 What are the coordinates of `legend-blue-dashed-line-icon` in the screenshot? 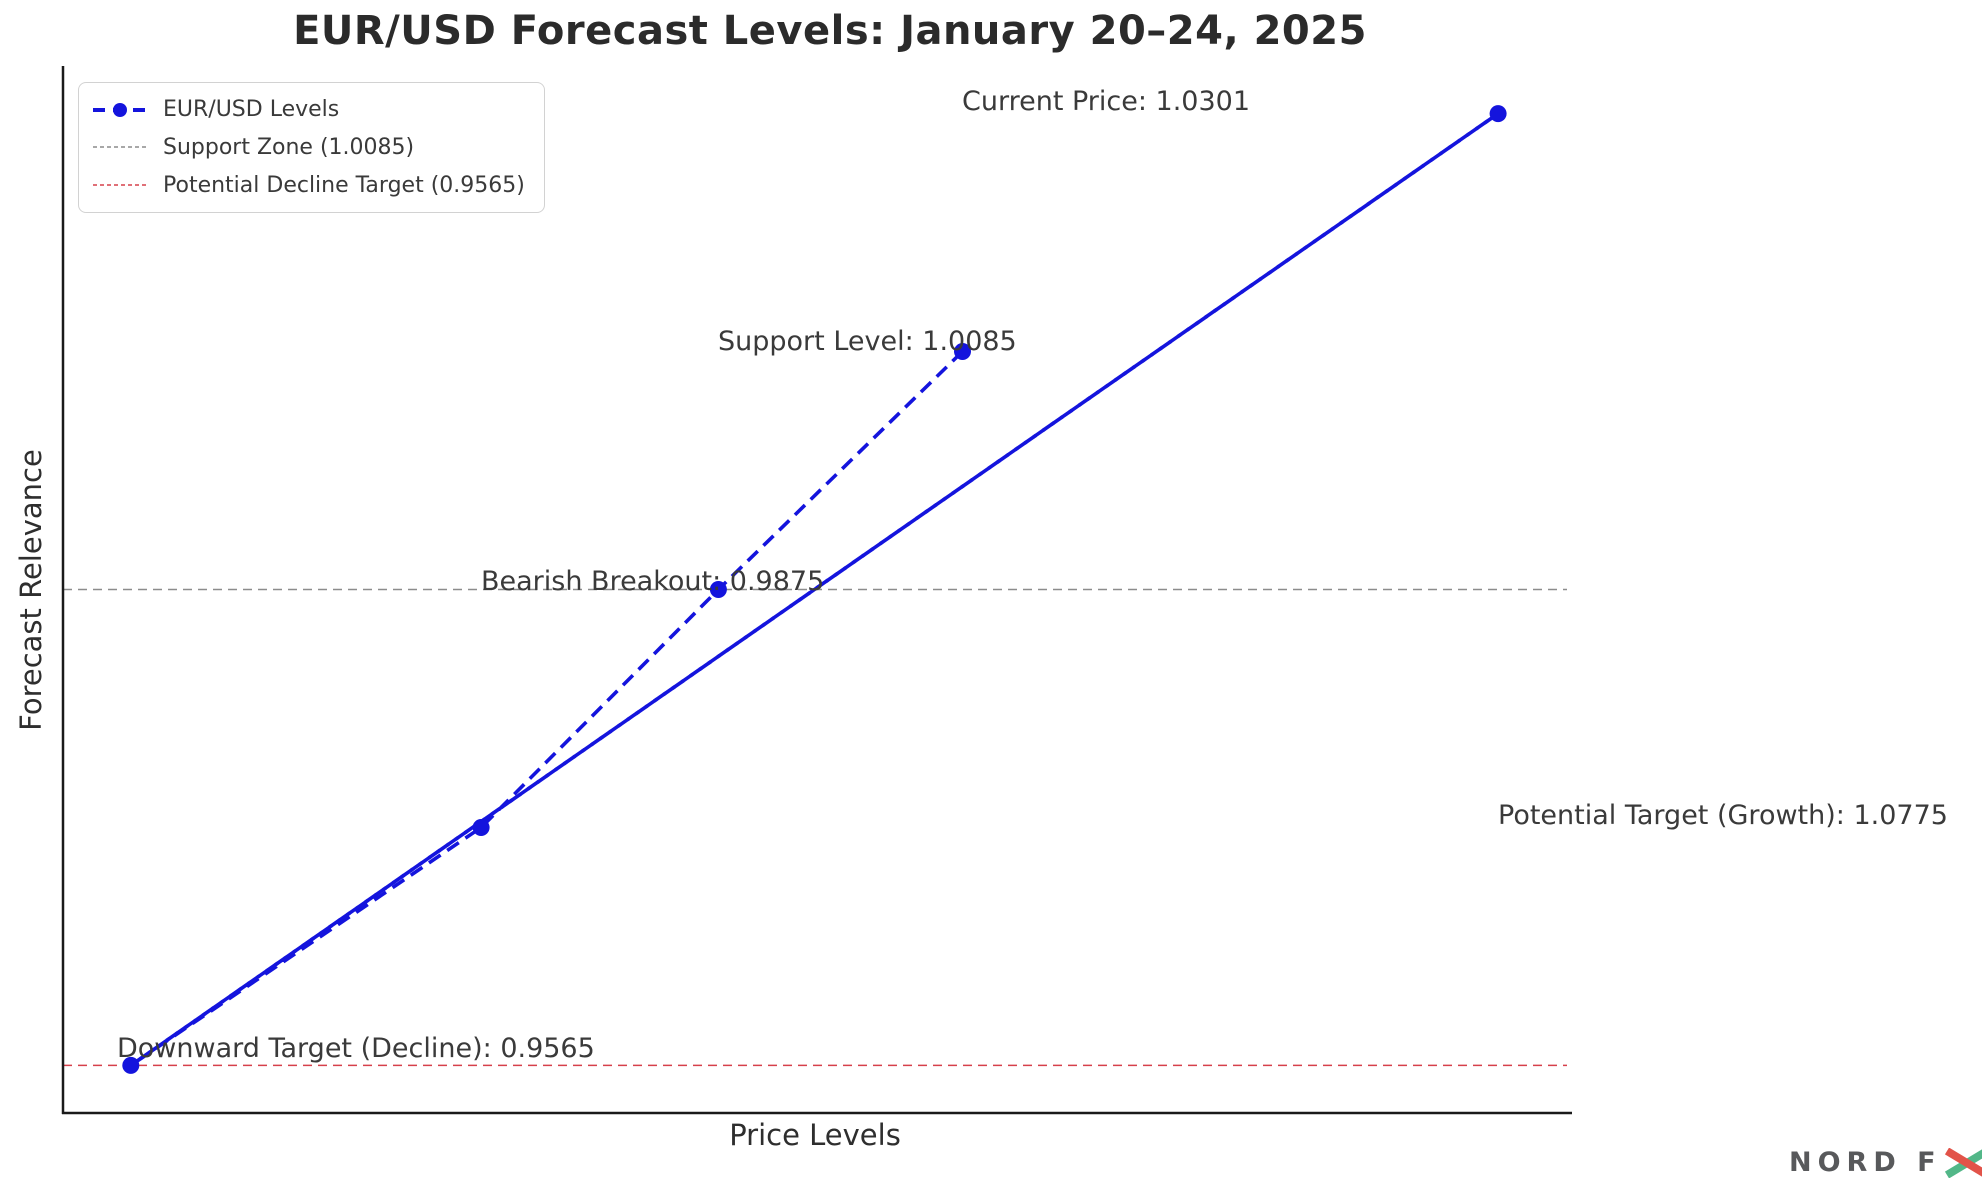 It's located at (120, 109).